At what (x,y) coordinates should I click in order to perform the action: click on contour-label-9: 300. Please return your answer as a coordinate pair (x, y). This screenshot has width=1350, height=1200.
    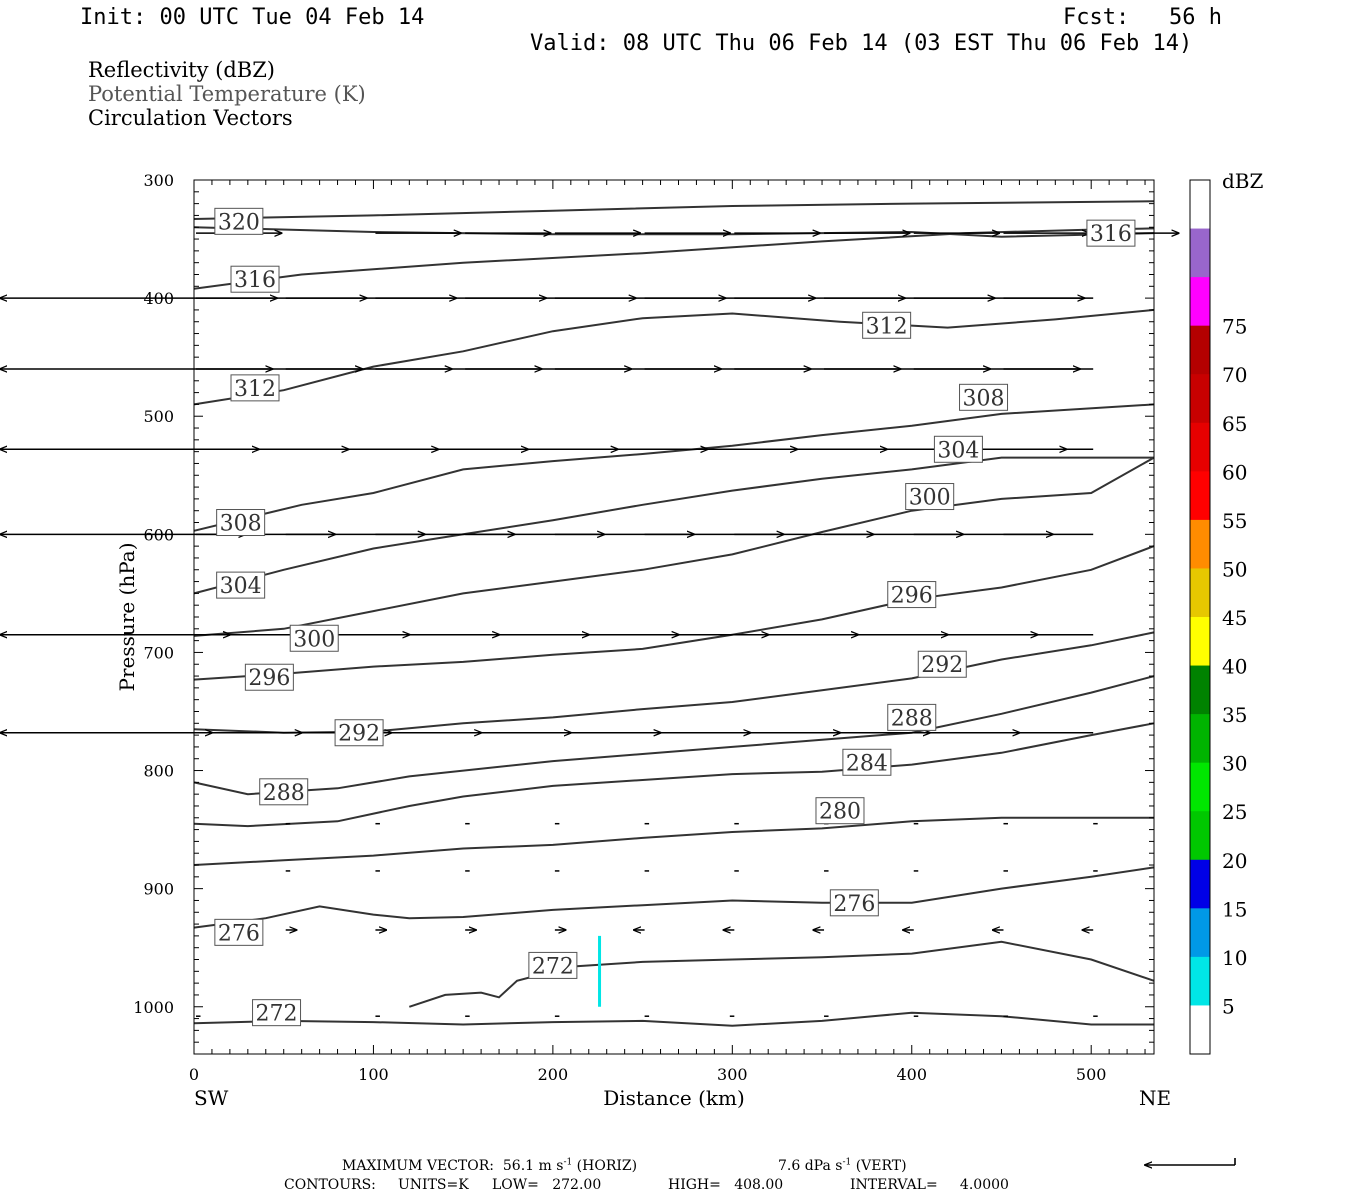
    Looking at the image, I should click on (930, 498).